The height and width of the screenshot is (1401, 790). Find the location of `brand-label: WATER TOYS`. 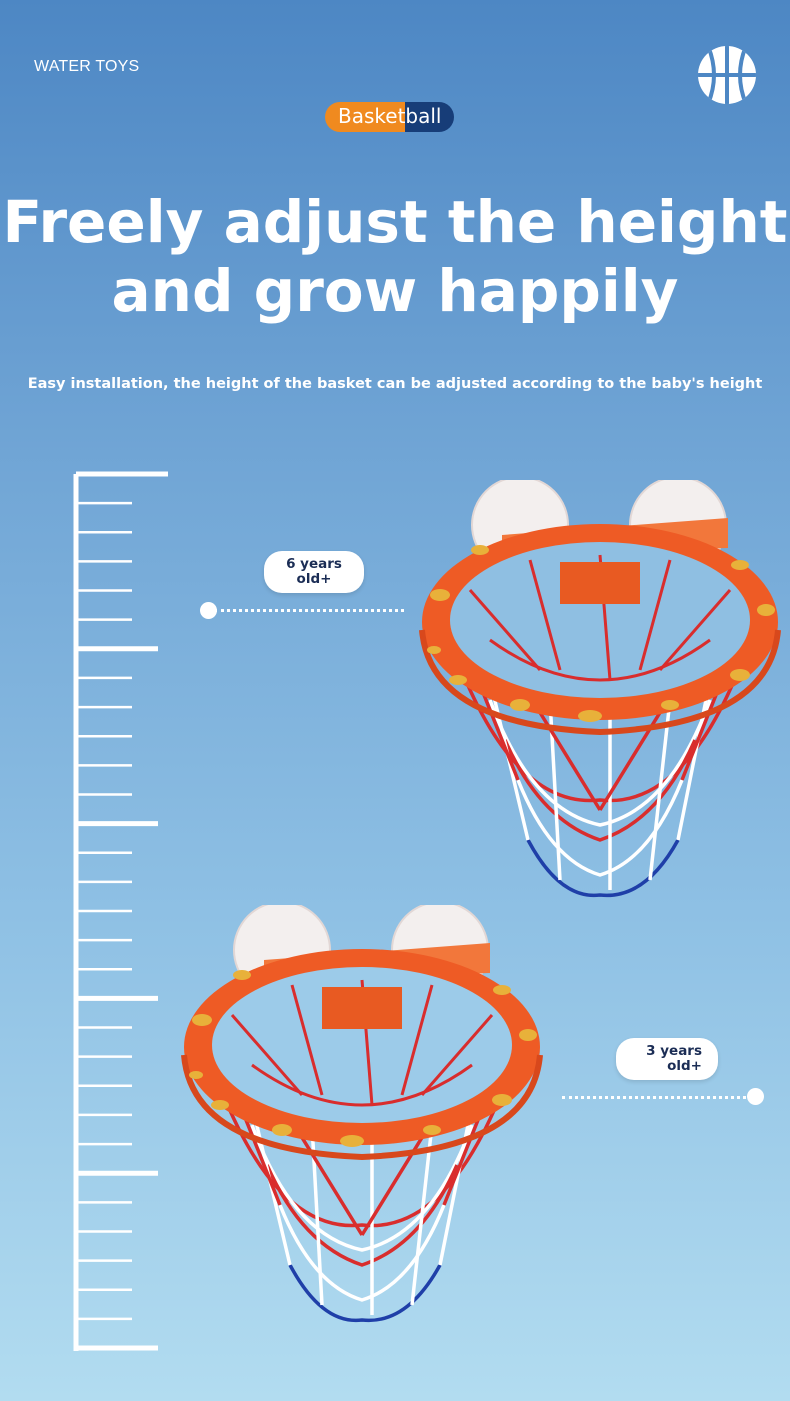

brand-label: WATER TOYS is located at coordinates (87, 66).